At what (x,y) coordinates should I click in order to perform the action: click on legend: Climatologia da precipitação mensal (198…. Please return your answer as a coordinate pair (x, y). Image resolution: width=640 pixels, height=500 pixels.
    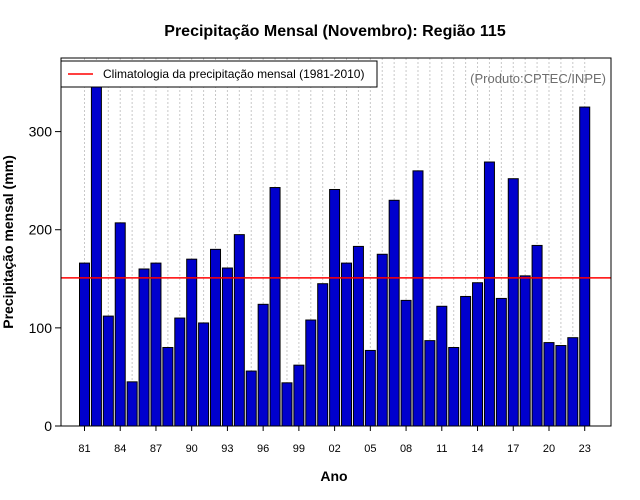
    Looking at the image, I should click on (219, 74).